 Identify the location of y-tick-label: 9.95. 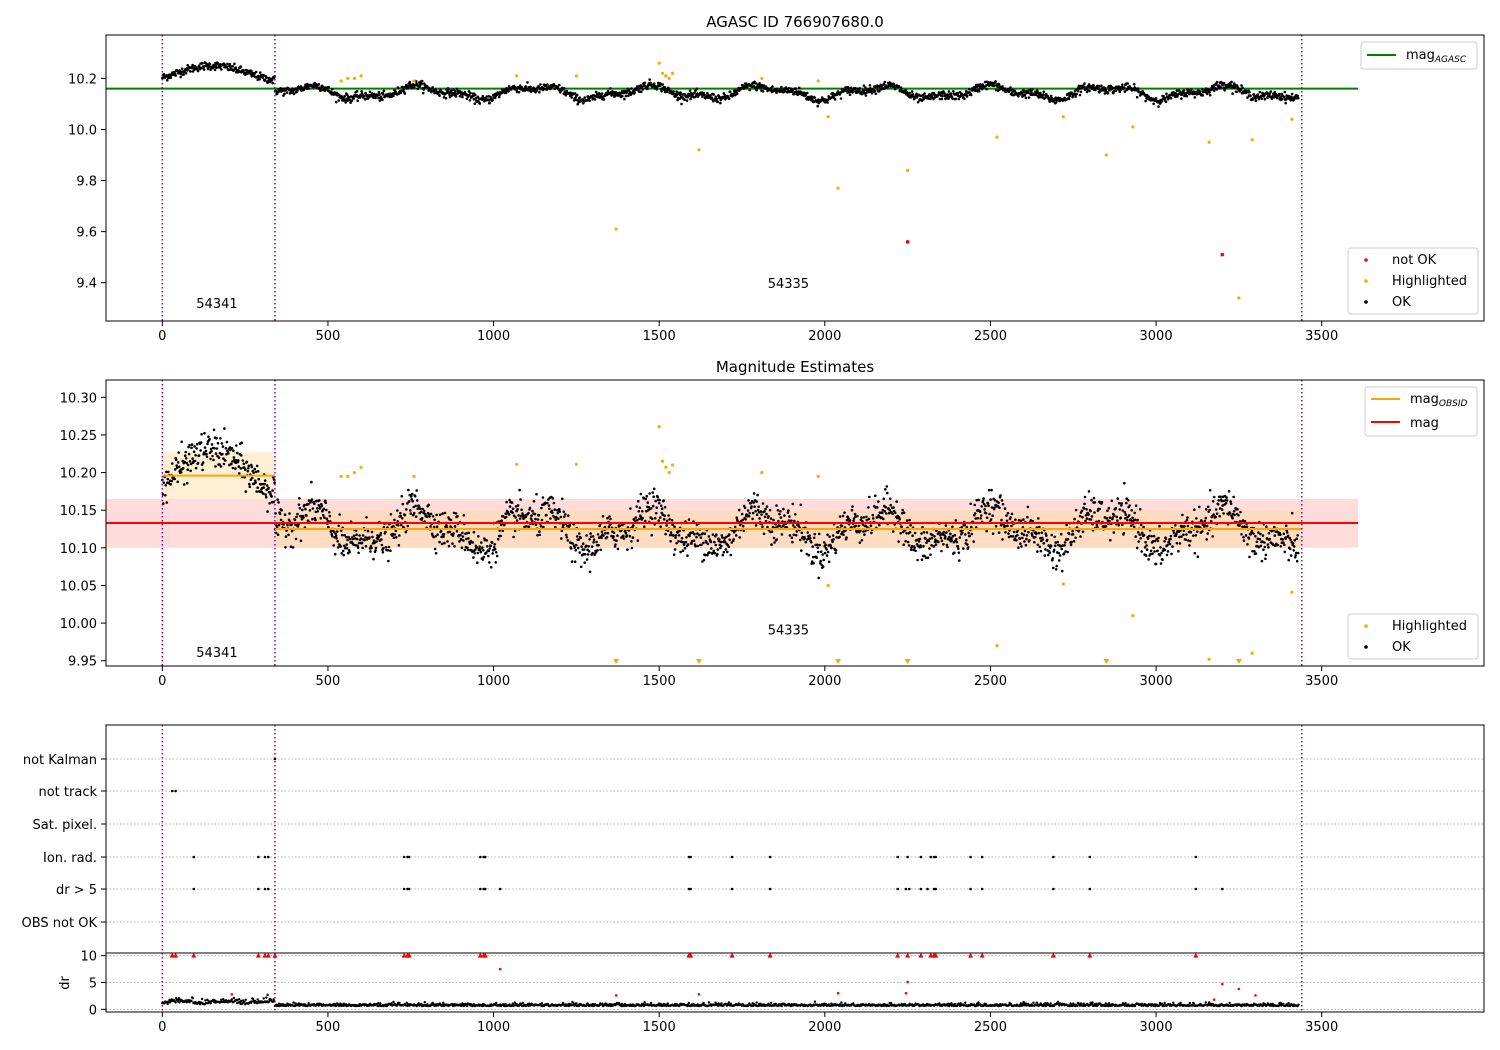
(82, 662).